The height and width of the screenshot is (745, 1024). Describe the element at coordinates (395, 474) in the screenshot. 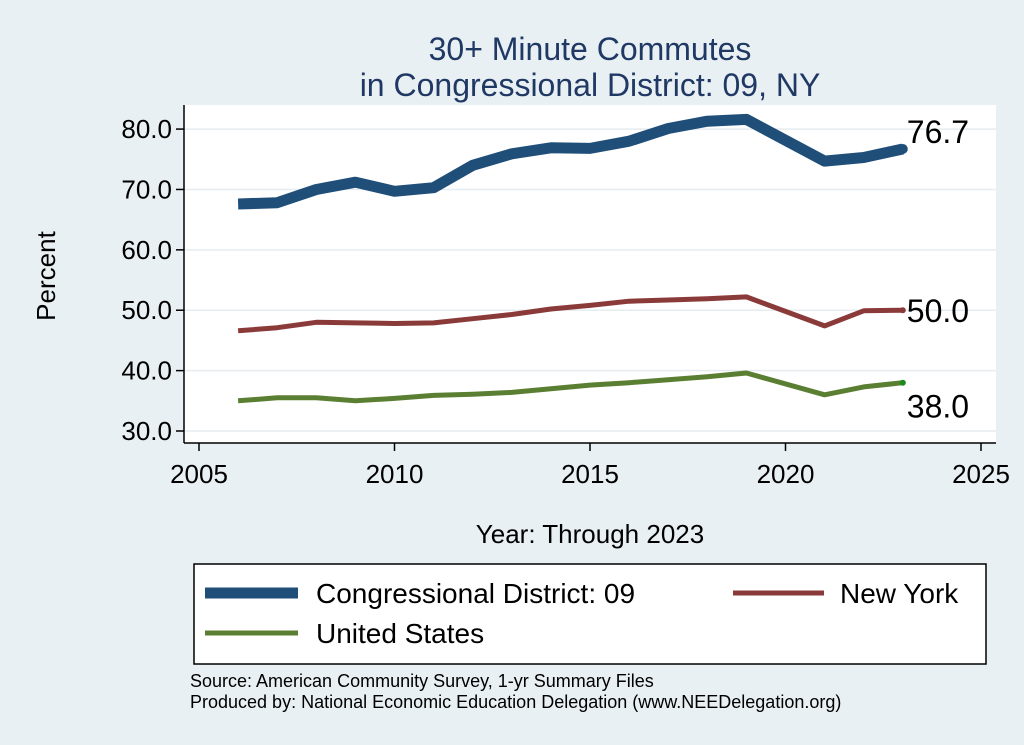

I see `x-tick-label-2010: 2010` at that location.